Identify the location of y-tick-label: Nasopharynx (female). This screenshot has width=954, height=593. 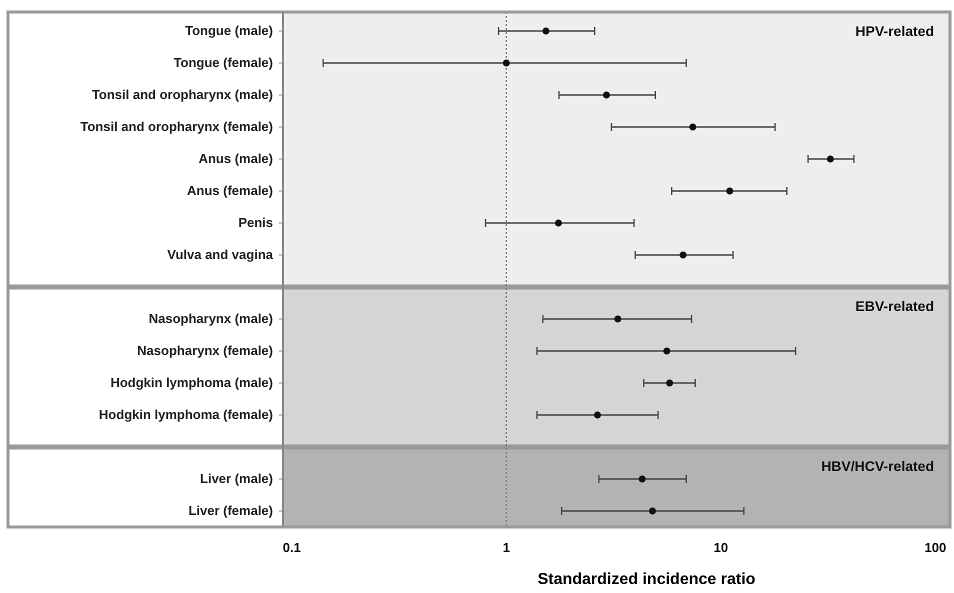
(205, 350).